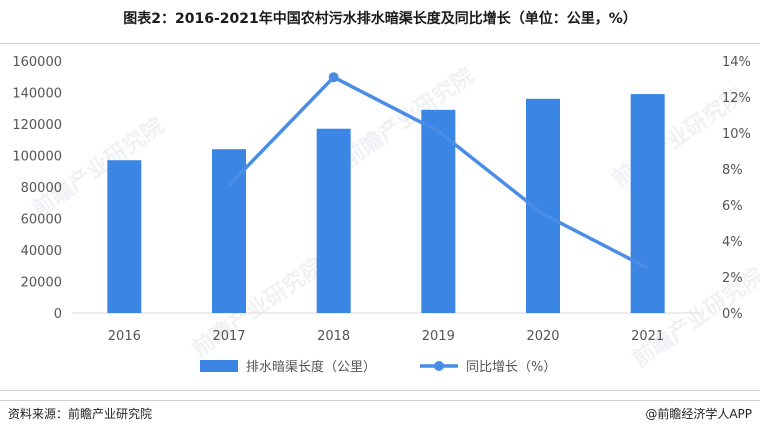  What do you see at coordinates (37, 125) in the screenshot?
I see `y-left-tick-label: 120000` at bounding box center [37, 125].